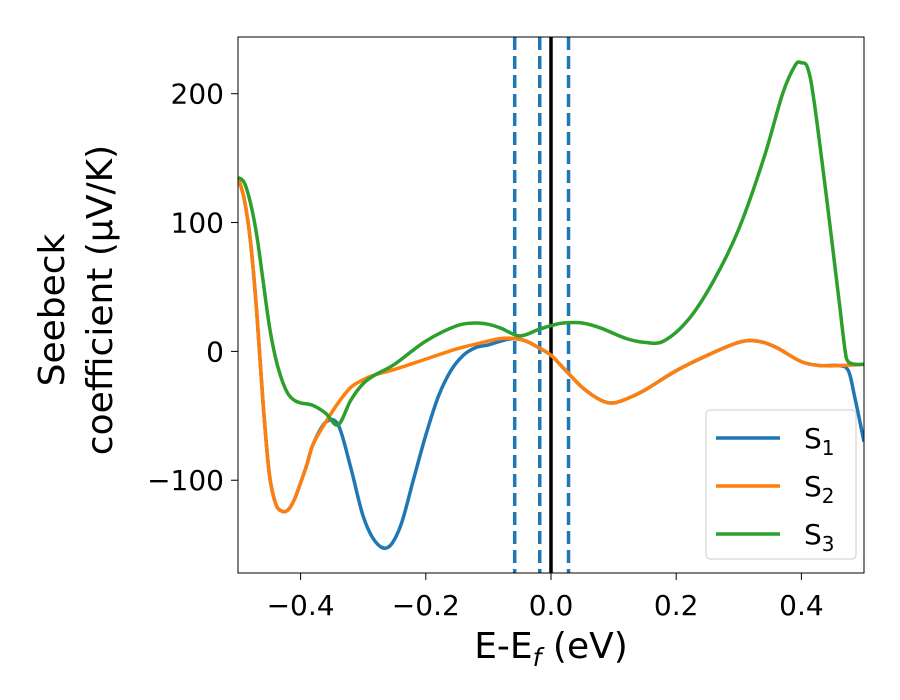  What do you see at coordinates (819, 441) in the screenshot?
I see `legend-label-s1: S1` at bounding box center [819, 441].